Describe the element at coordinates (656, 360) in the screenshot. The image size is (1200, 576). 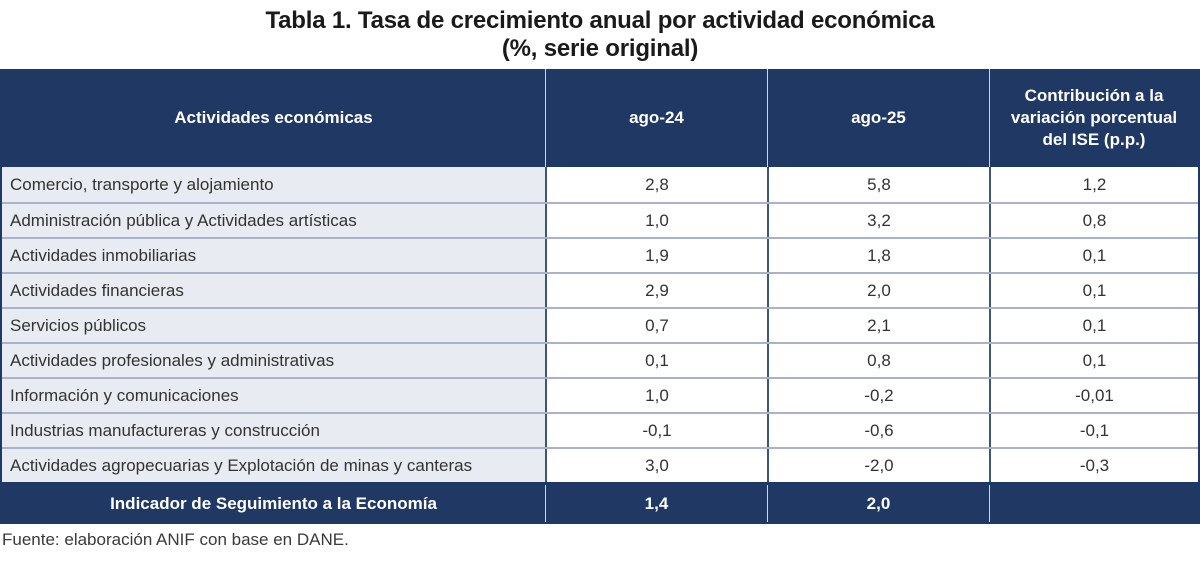
I see `cell-ago24: 0,1` at that location.